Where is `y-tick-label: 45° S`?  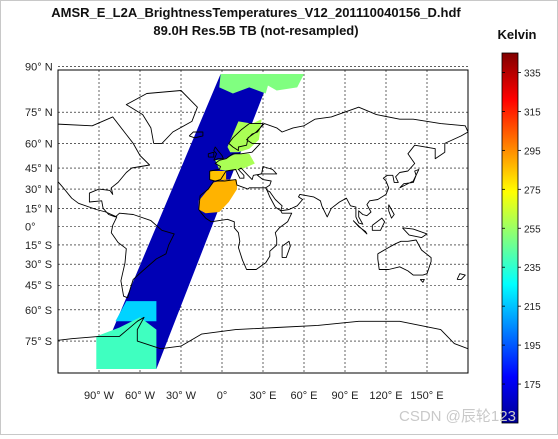
y-tick-label: 45° S is located at coordinates (38, 286).